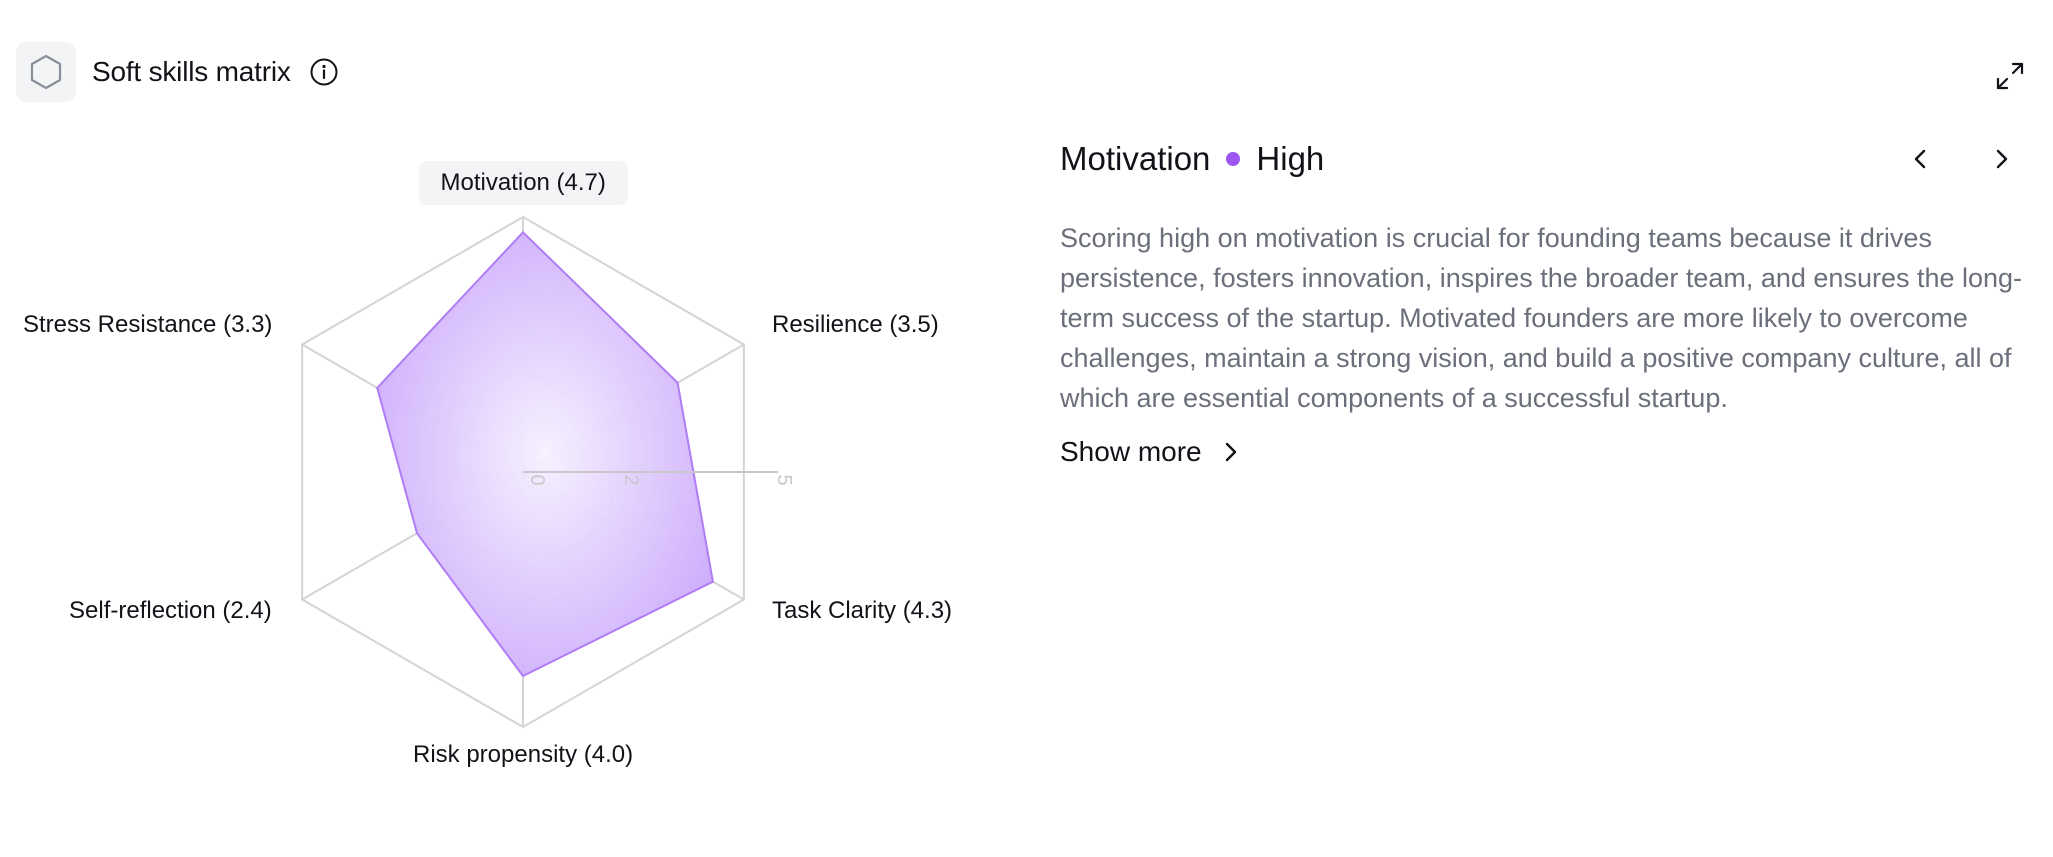  I want to click on radar-axis-label: Stress Resistance (3.3), so click(148, 324).